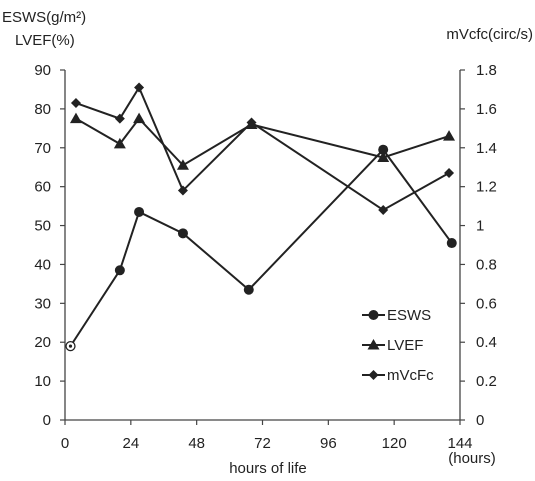 This screenshot has height=481, width=535. What do you see at coordinates (42, 381) in the screenshot?
I see `y-left-tick-label: 10` at bounding box center [42, 381].